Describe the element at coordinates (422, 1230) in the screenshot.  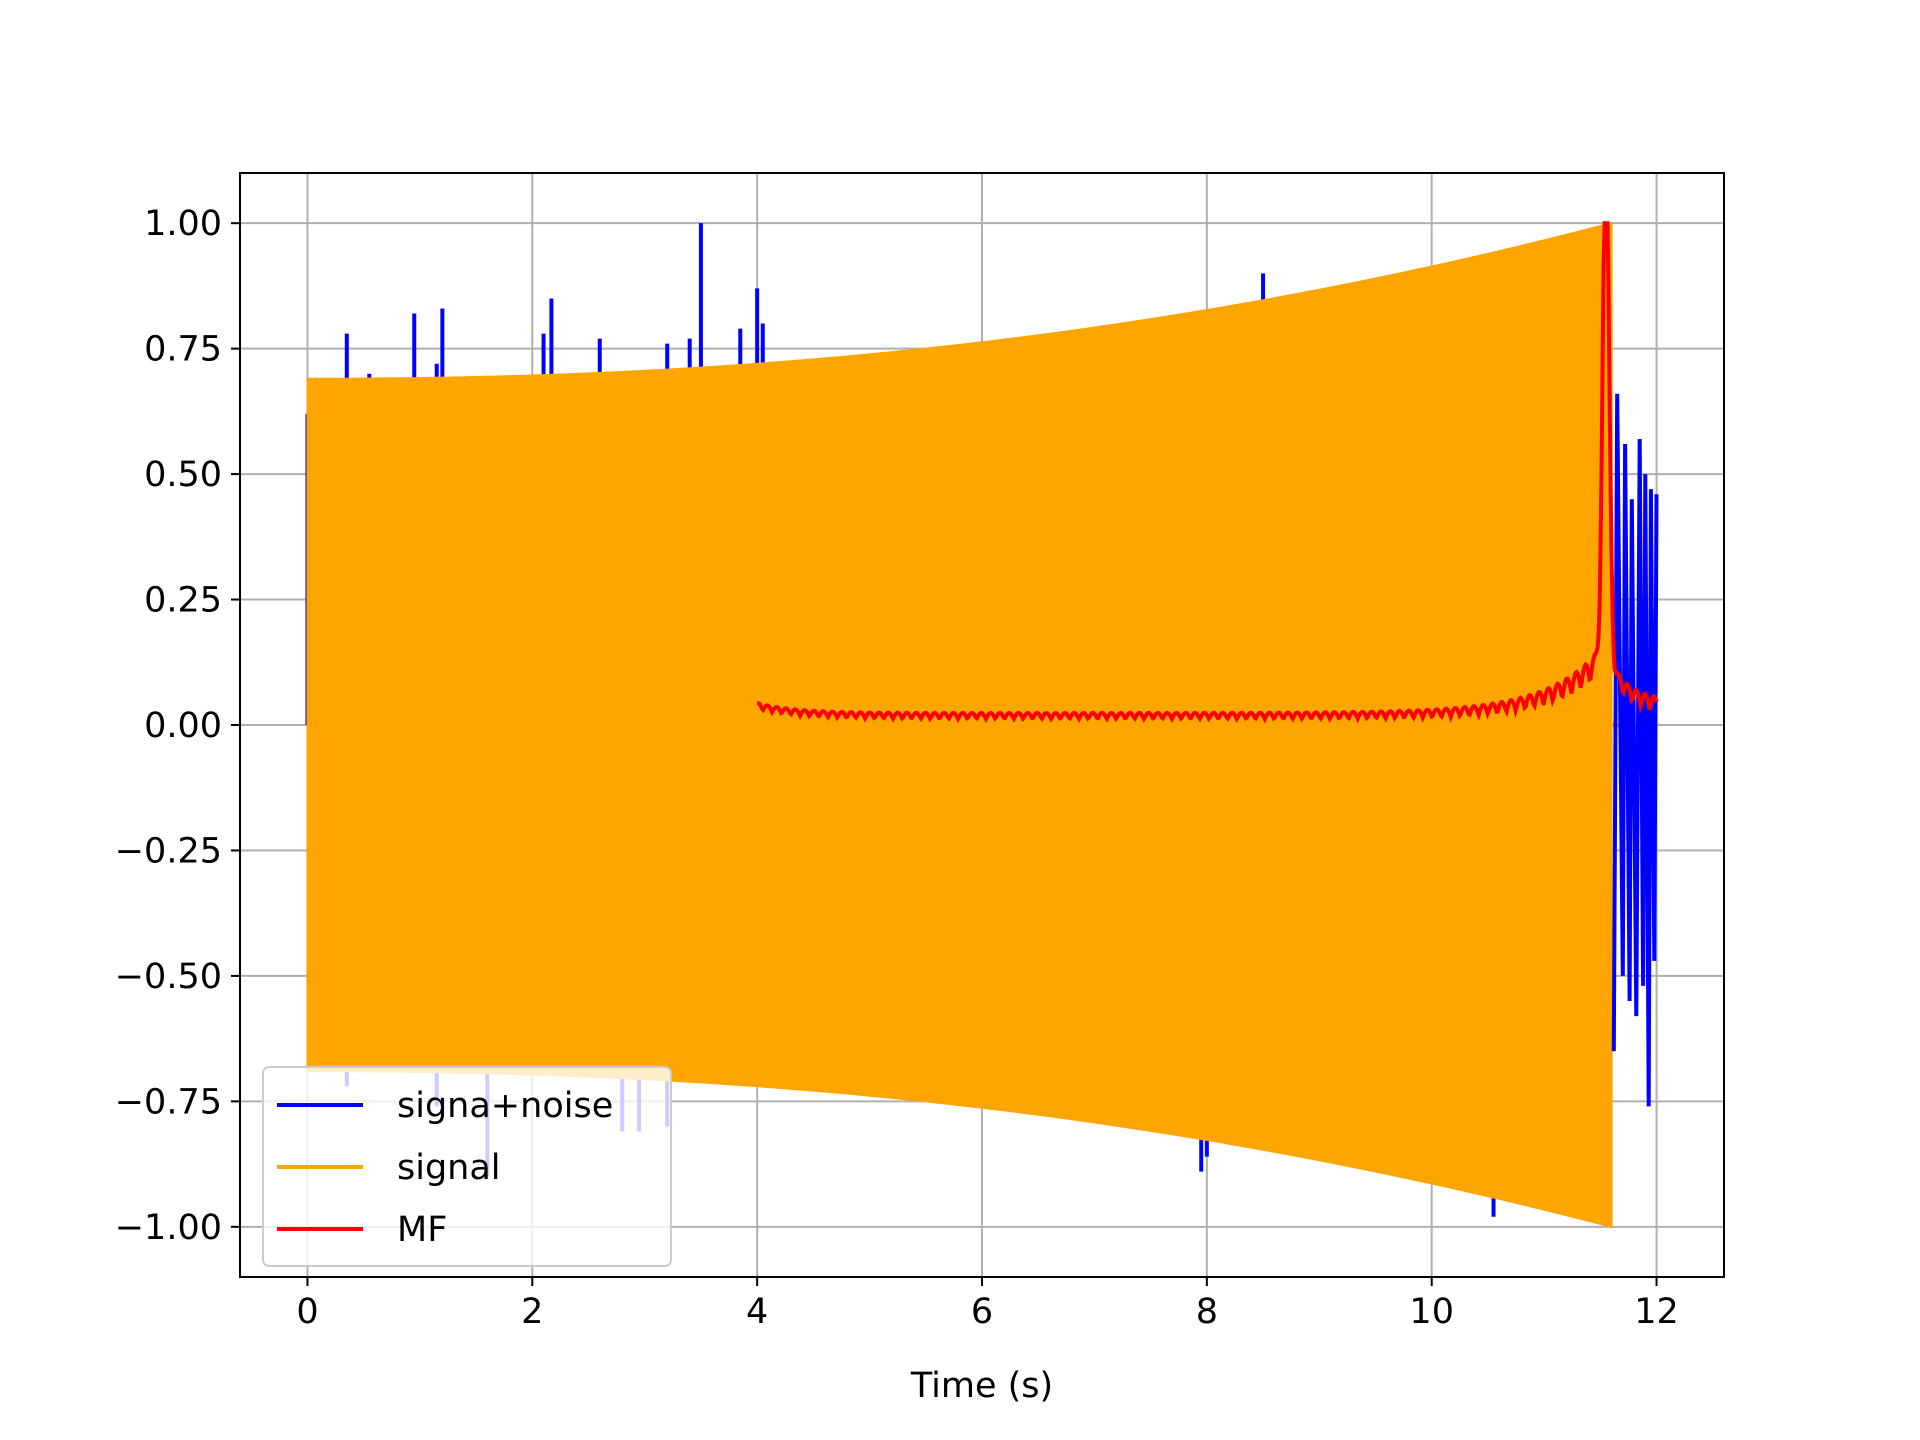
I see `legend-label: MF` at that location.